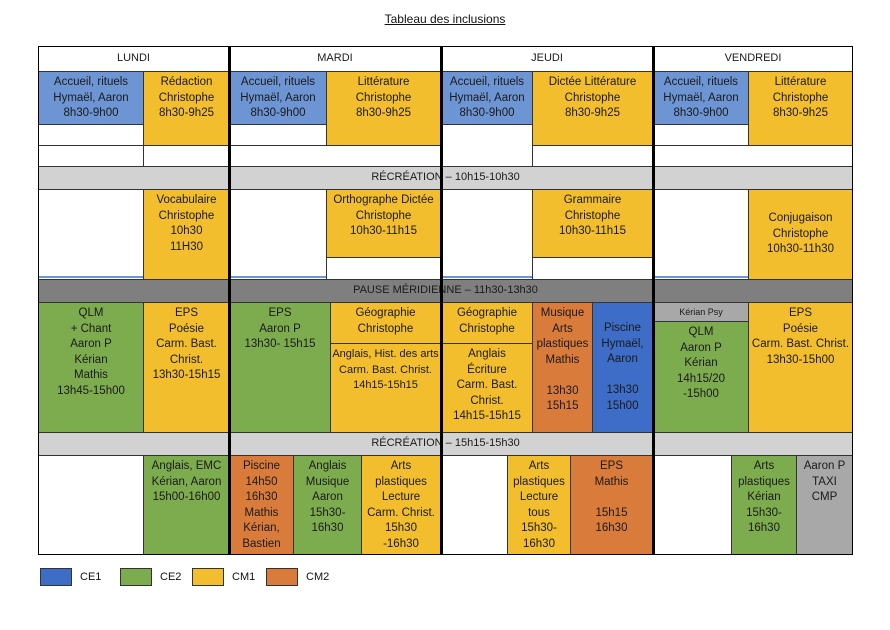 This screenshot has width=890, height=630. I want to click on lesson-cell: Kérian Psy, so click(701, 312).